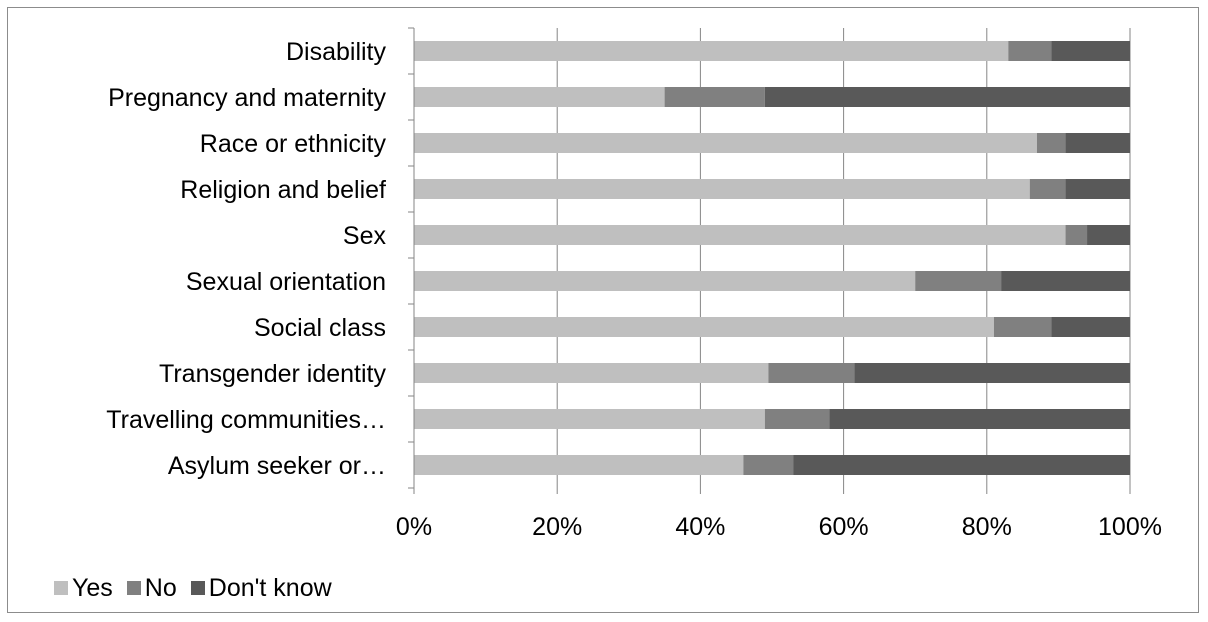 Image resolution: width=1208 pixels, height=622 pixels. I want to click on category-label: Sex, so click(365, 236).